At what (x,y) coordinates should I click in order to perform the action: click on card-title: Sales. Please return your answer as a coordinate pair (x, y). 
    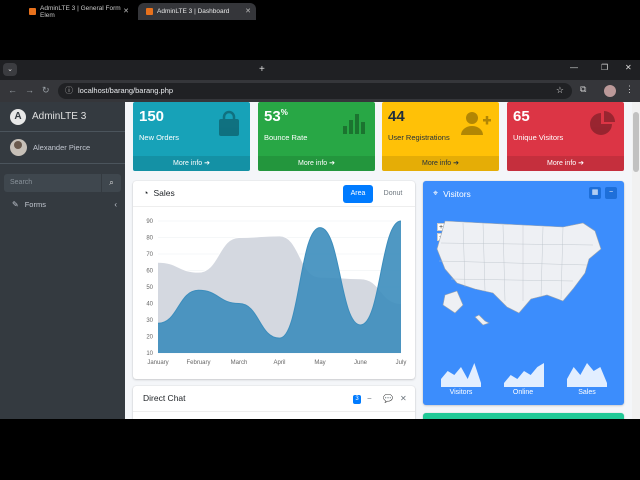
    Looking at the image, I should click on (164, 193).